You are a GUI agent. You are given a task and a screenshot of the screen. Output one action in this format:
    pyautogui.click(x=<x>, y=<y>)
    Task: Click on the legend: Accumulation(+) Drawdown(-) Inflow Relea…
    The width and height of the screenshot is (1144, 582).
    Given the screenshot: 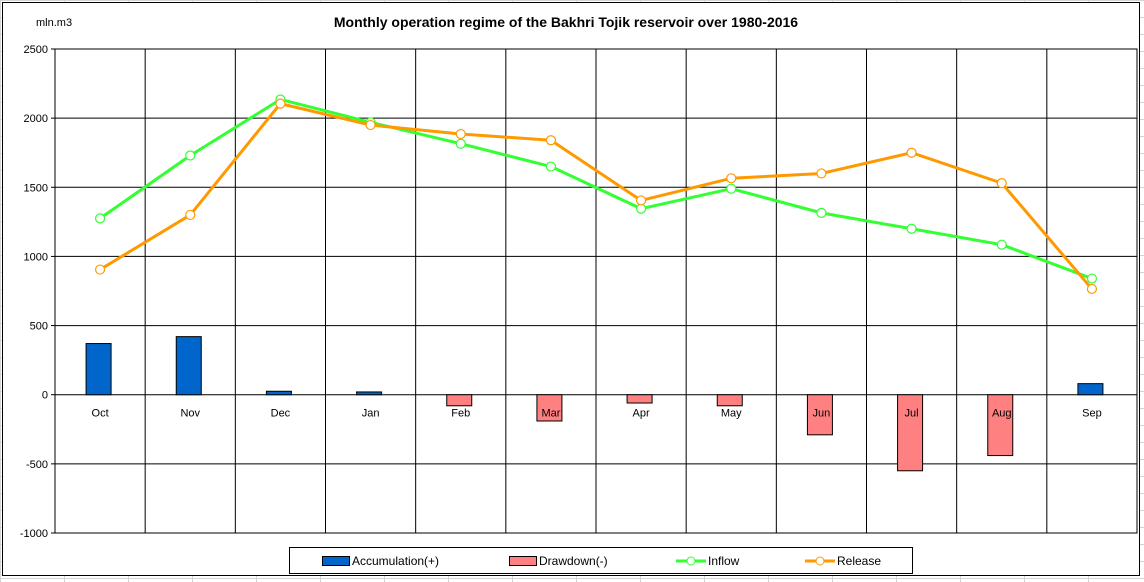 What is the action you would take?
    pyautogui.click(x=601, y=560)
    